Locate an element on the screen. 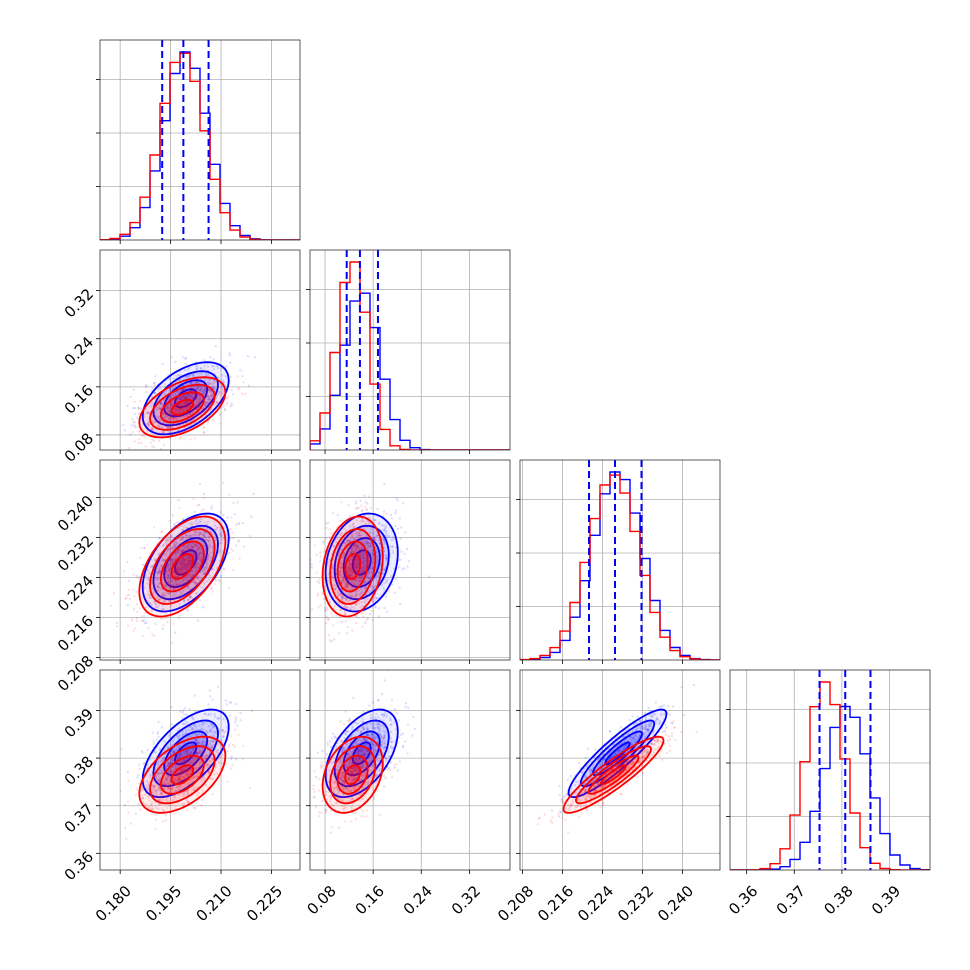  red-contour-line is located at coordinates (182, 407).